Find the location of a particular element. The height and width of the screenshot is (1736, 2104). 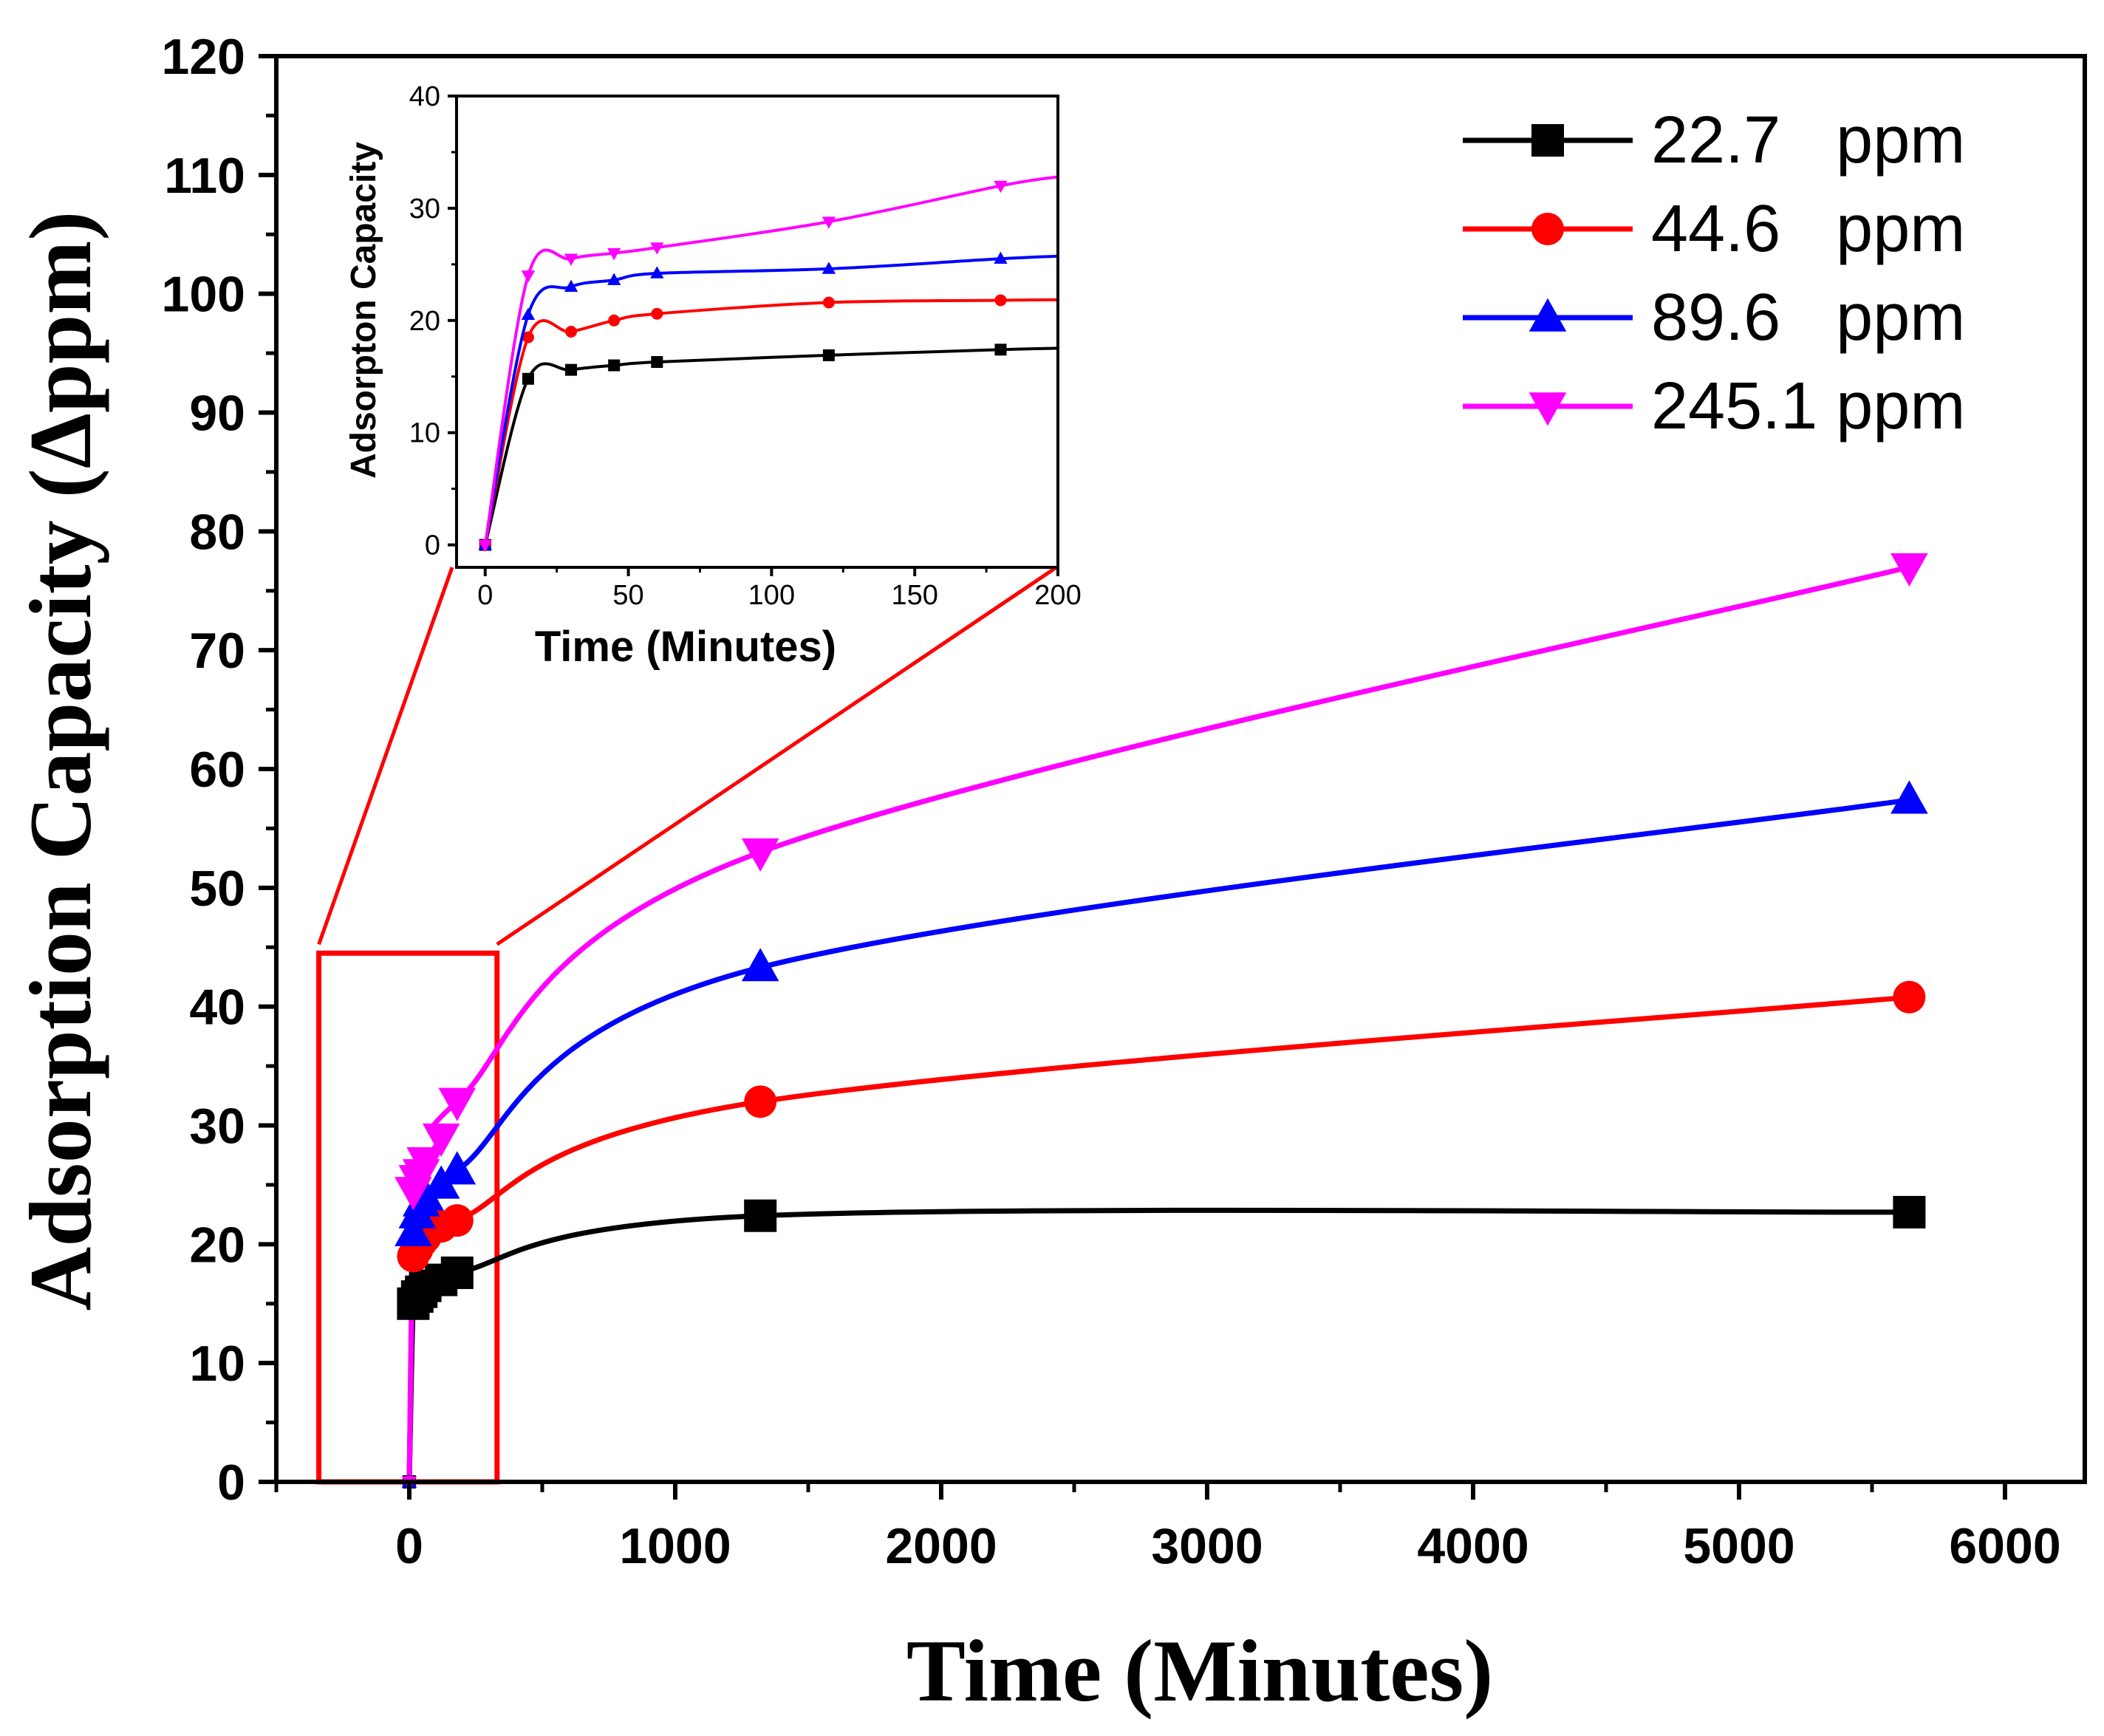

inset-series-layer is located at coordinates (768, 364).